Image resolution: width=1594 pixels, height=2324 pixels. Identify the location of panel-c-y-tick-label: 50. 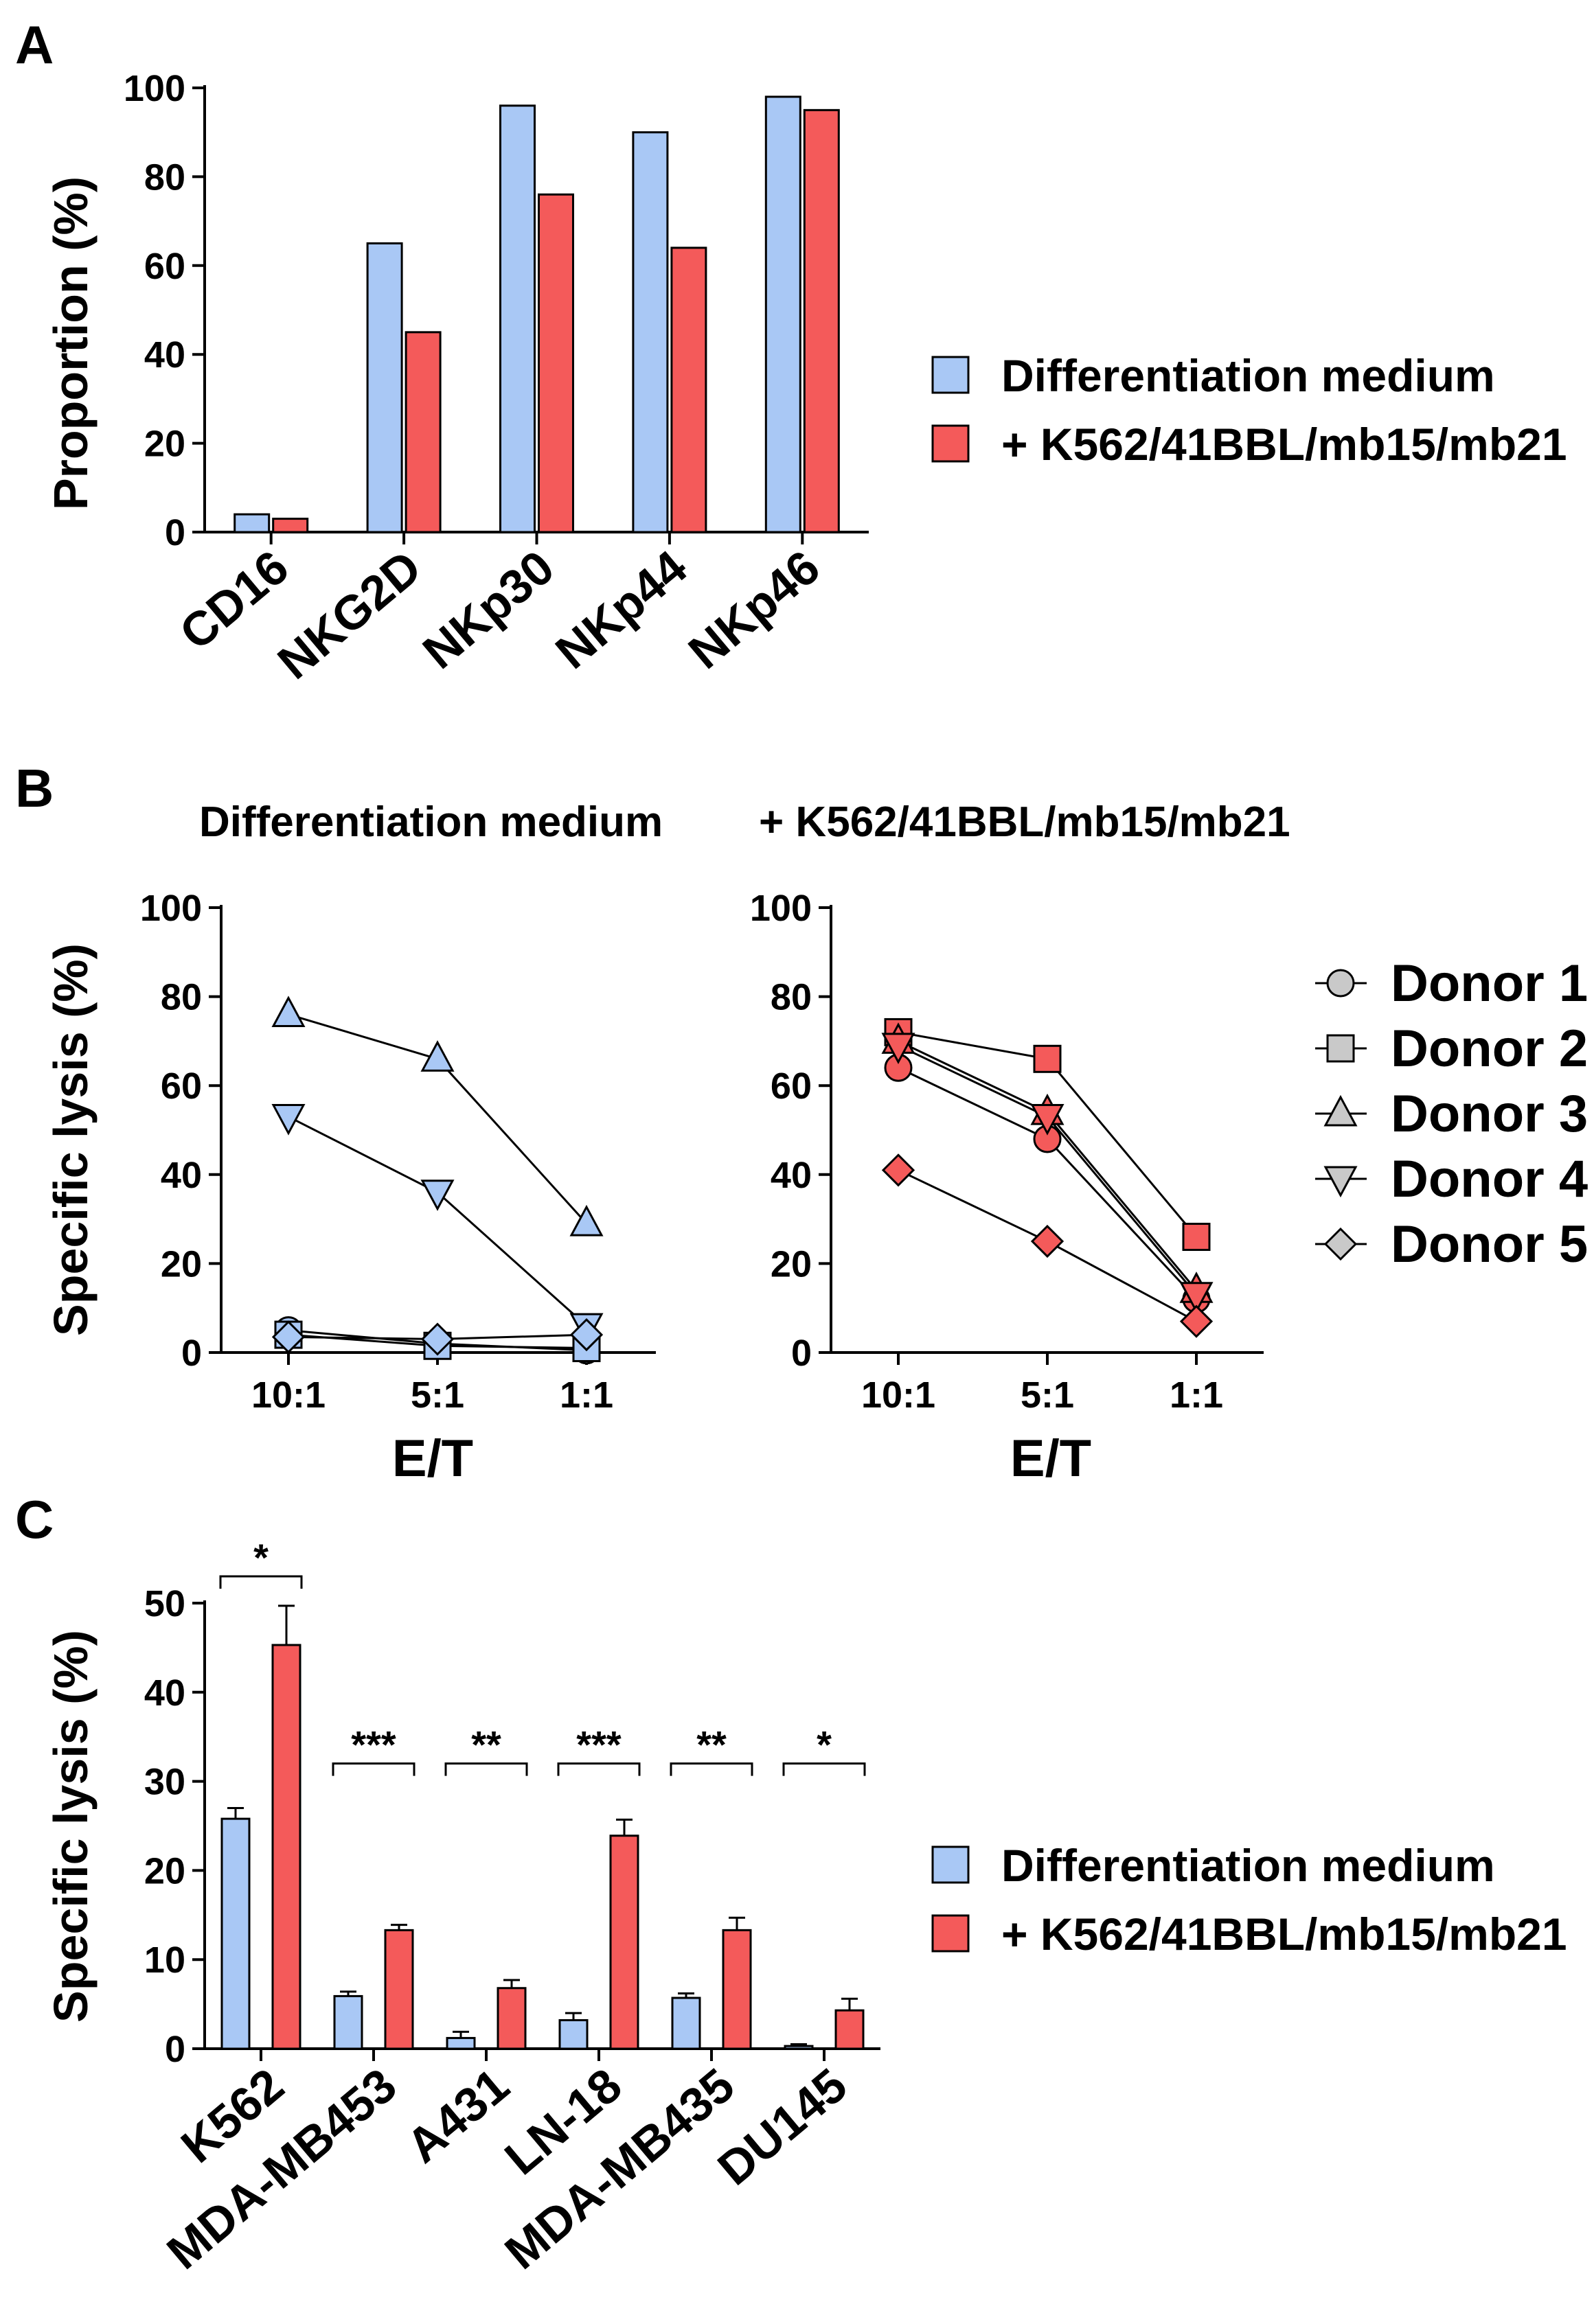
(164, 1603).